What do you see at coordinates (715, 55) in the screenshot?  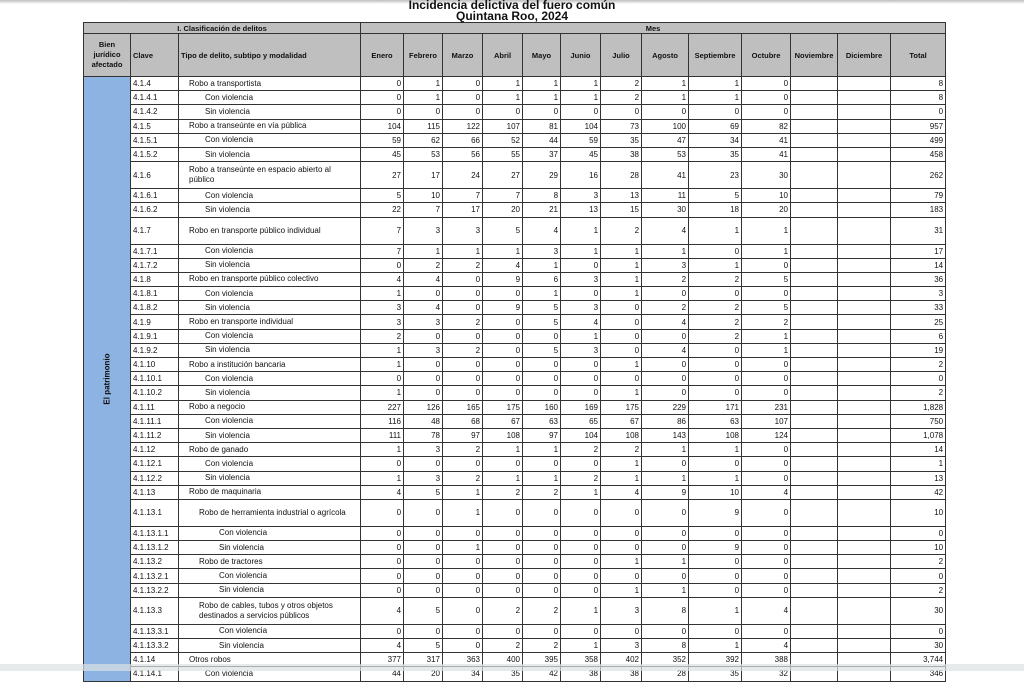 I see `column-header: Septiembre` at bounding box center [715, 55].